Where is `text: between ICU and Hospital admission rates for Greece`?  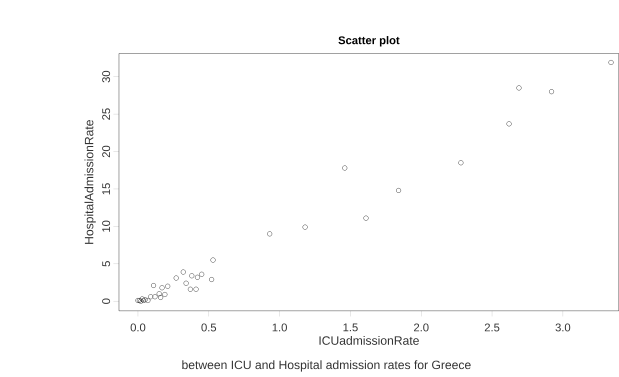 text: between ICU and Hospital admission rates for Greece is located at coordinates (326, 366).